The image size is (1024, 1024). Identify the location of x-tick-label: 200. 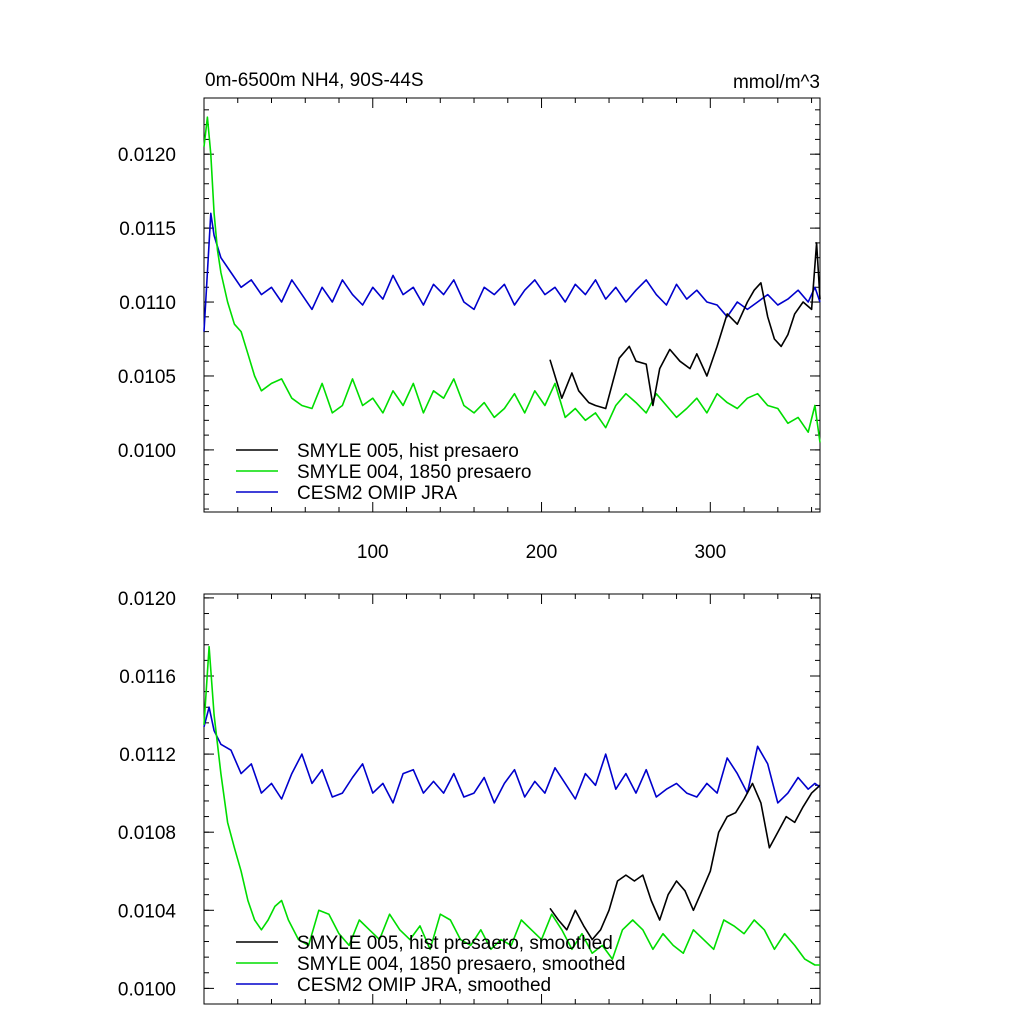
(542, 552).